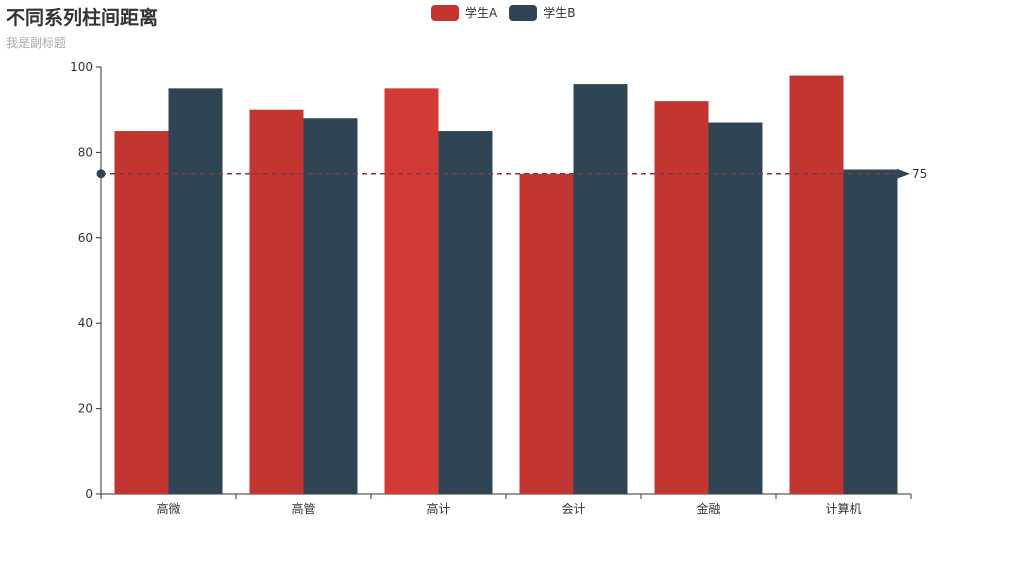 This screenshot has height=562, width=1012. What do you see at coordinates (559, 13) in the screenshot?
I see `legend-label-student-b: 学生B` at bounding box center [559, 13].